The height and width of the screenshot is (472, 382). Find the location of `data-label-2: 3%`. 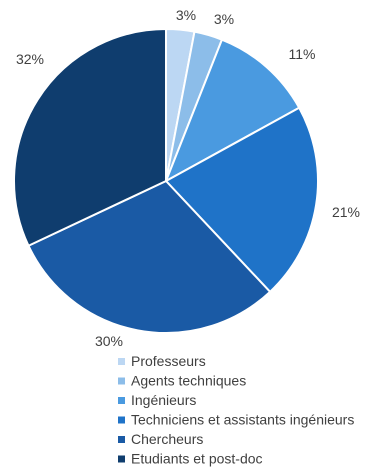

data-label-2: 3% is located at coordinates (224, 19).